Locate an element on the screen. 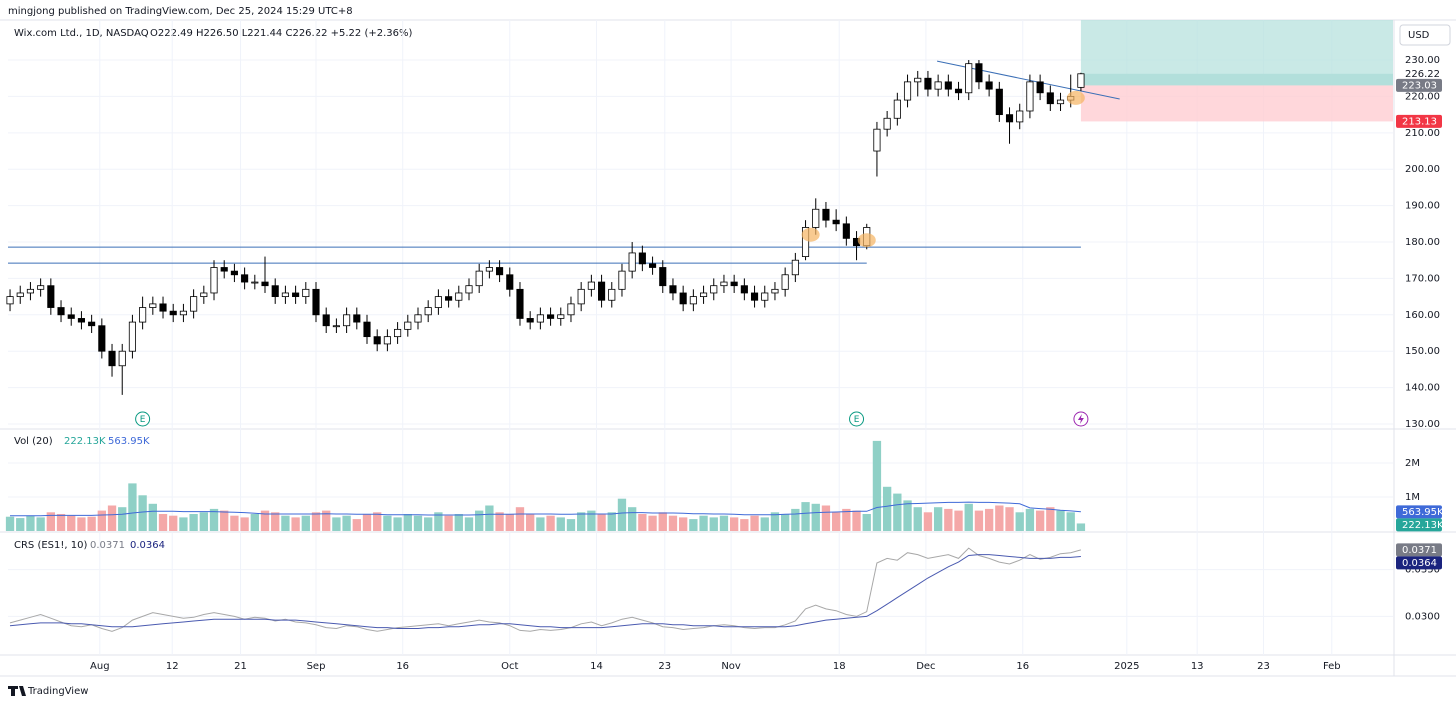 The image size is (1456, 705). currency-box is located at coordinates (1425, 35).